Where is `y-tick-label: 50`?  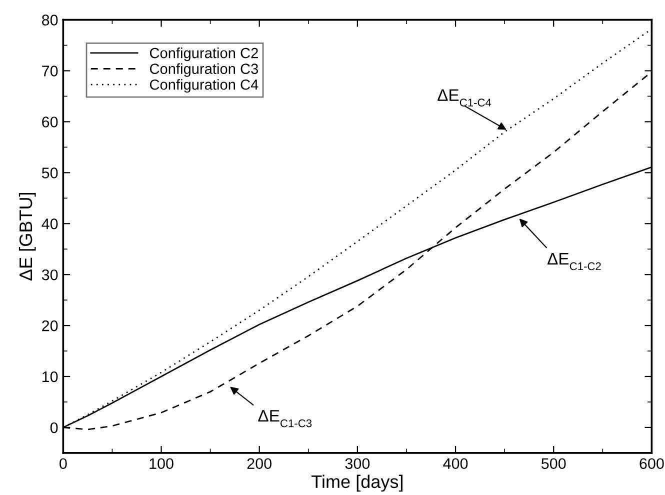
y-tick-label: 50 is located at coordinates (50, 173).